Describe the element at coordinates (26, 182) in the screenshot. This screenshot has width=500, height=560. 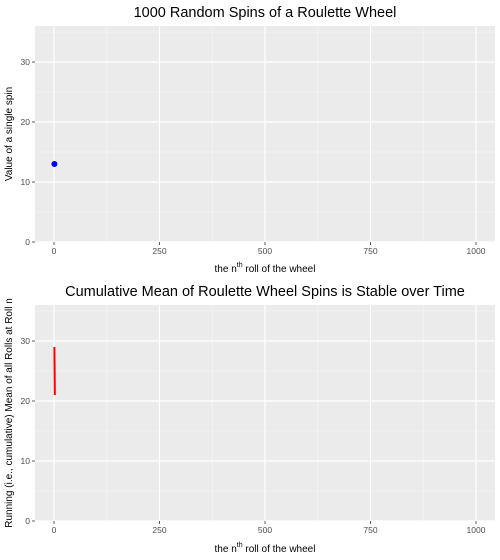
I see `chart-1-y-tick-label: 10` at that location.